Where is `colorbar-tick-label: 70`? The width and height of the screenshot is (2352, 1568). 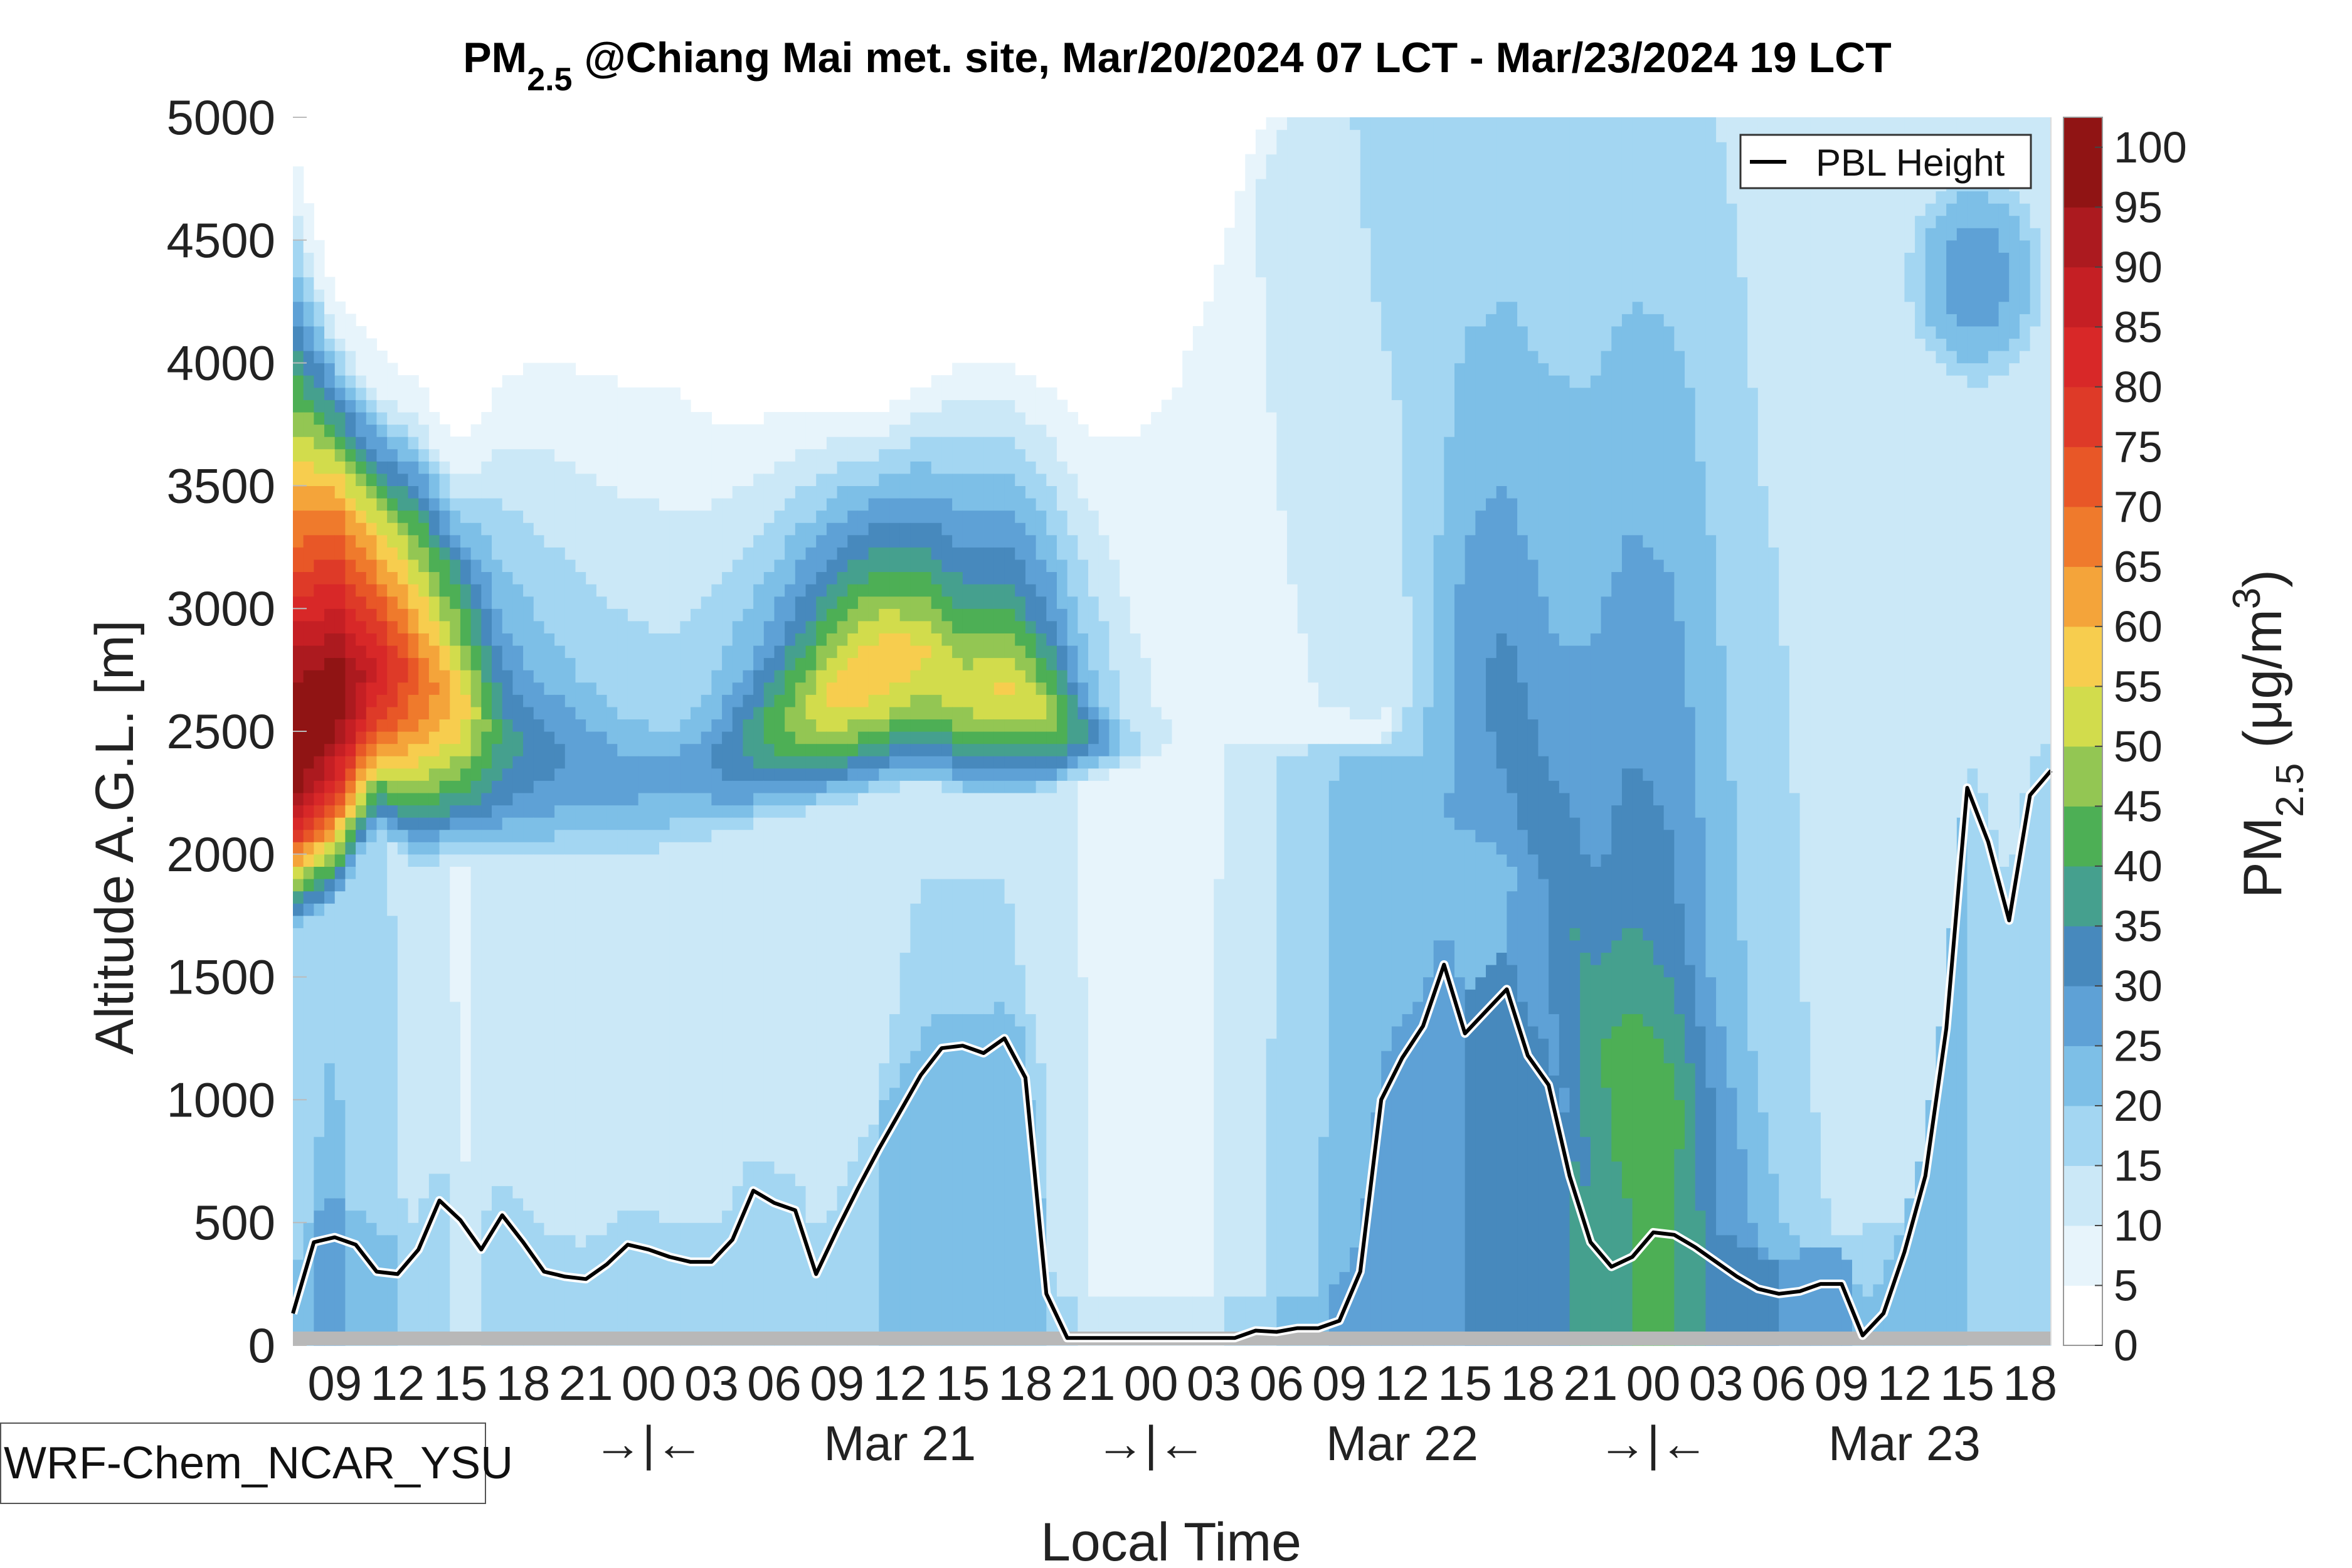
colorbar-tick-label: 70 is located at coordinates (2138, 506).